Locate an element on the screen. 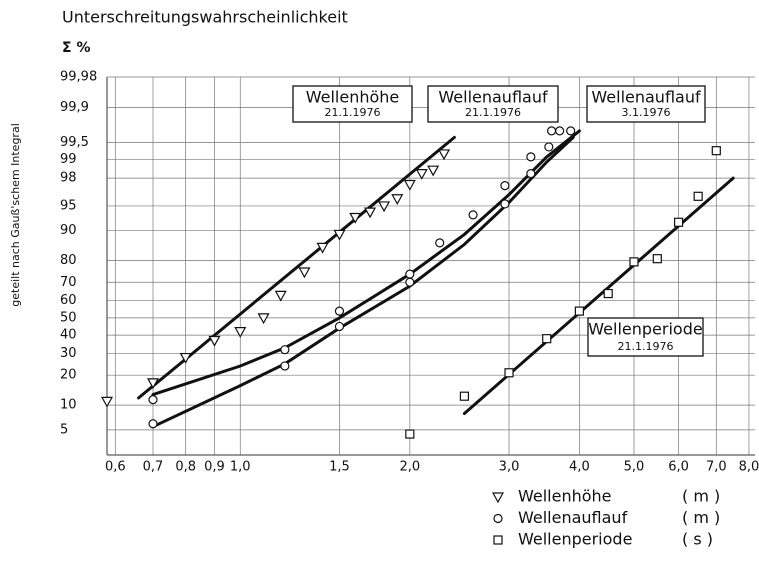 The height and width of the screenshot is (574, 759). y-tick-label: 99 is located at coordinates (68, 159).